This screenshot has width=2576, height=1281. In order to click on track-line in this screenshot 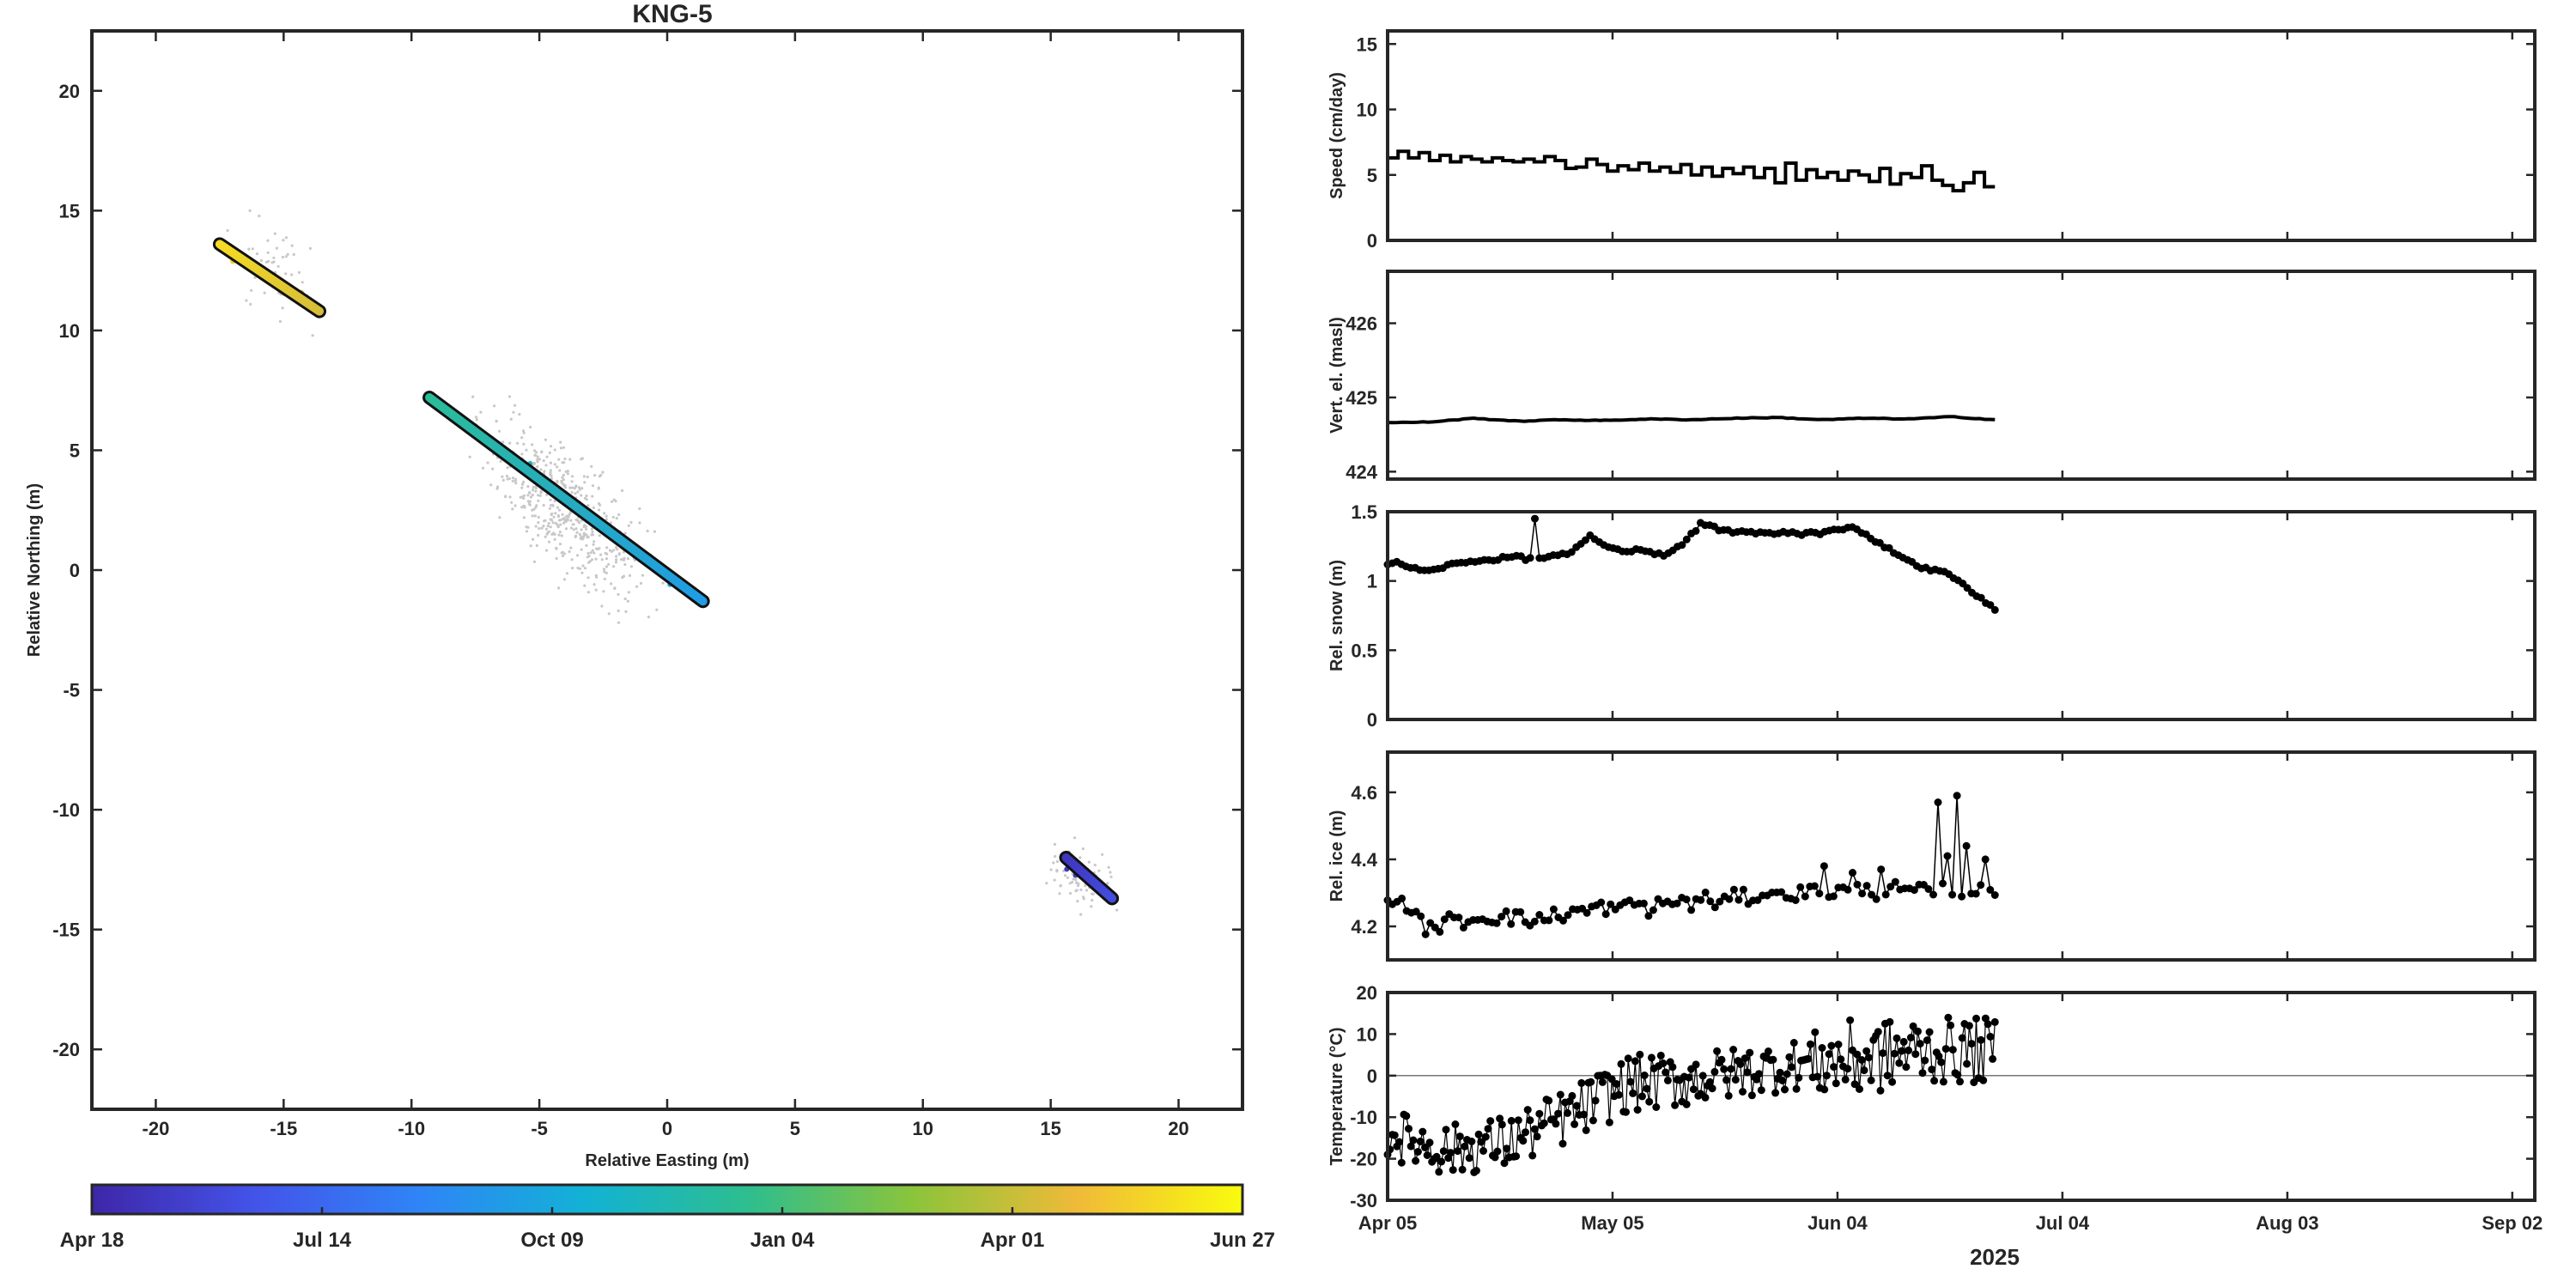, I will do `click(1089, 878)`.